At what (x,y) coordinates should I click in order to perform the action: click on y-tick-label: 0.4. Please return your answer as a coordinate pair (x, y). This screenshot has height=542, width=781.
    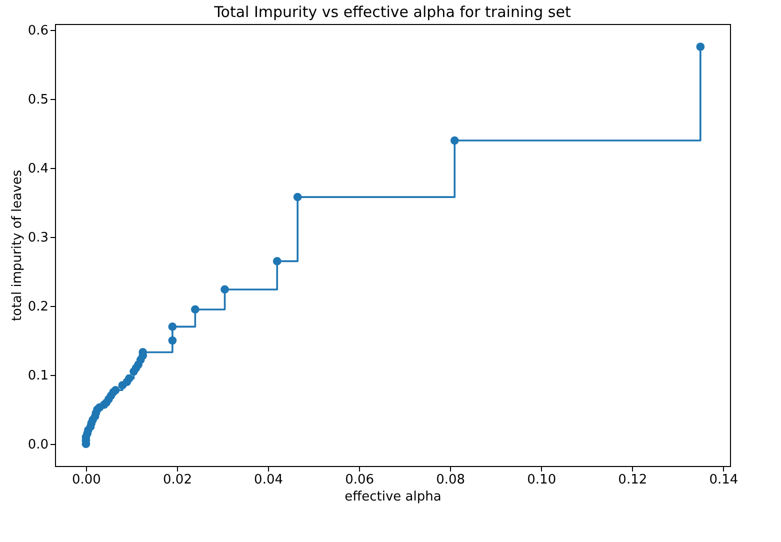
    Looking at the image, I should click on (38, 169).